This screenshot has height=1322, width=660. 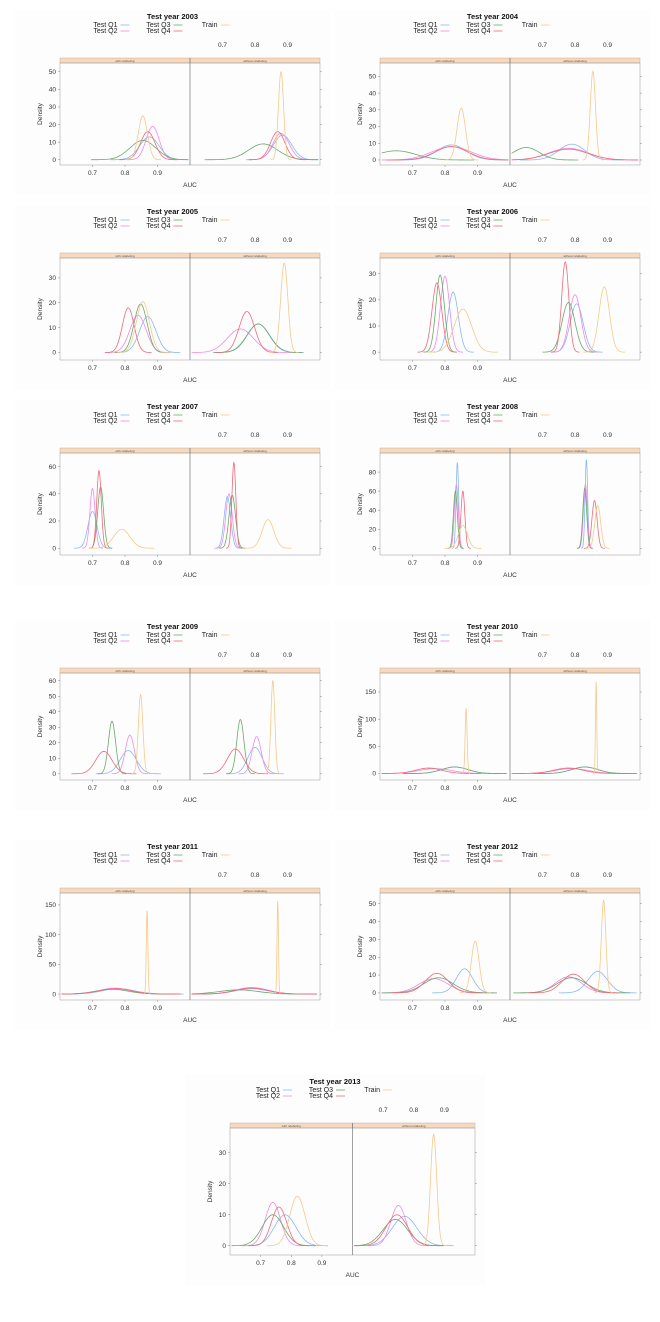 I want to click on chart-title: Test year 2011, so click(x=172, y=846).